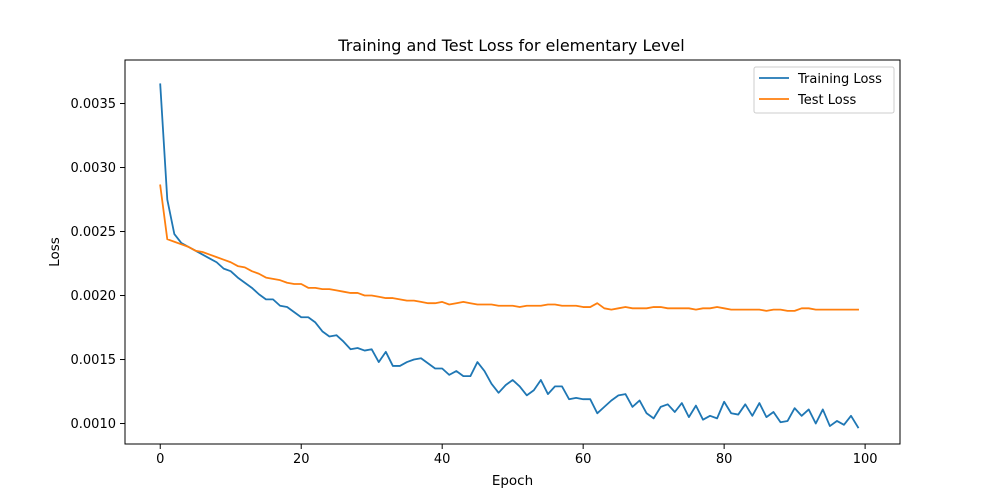 This screenshot has height=500, width=1000. Describe the element at coordinates (301, 459) in the screenshot. I see `x-tick-label: 20` at that location.